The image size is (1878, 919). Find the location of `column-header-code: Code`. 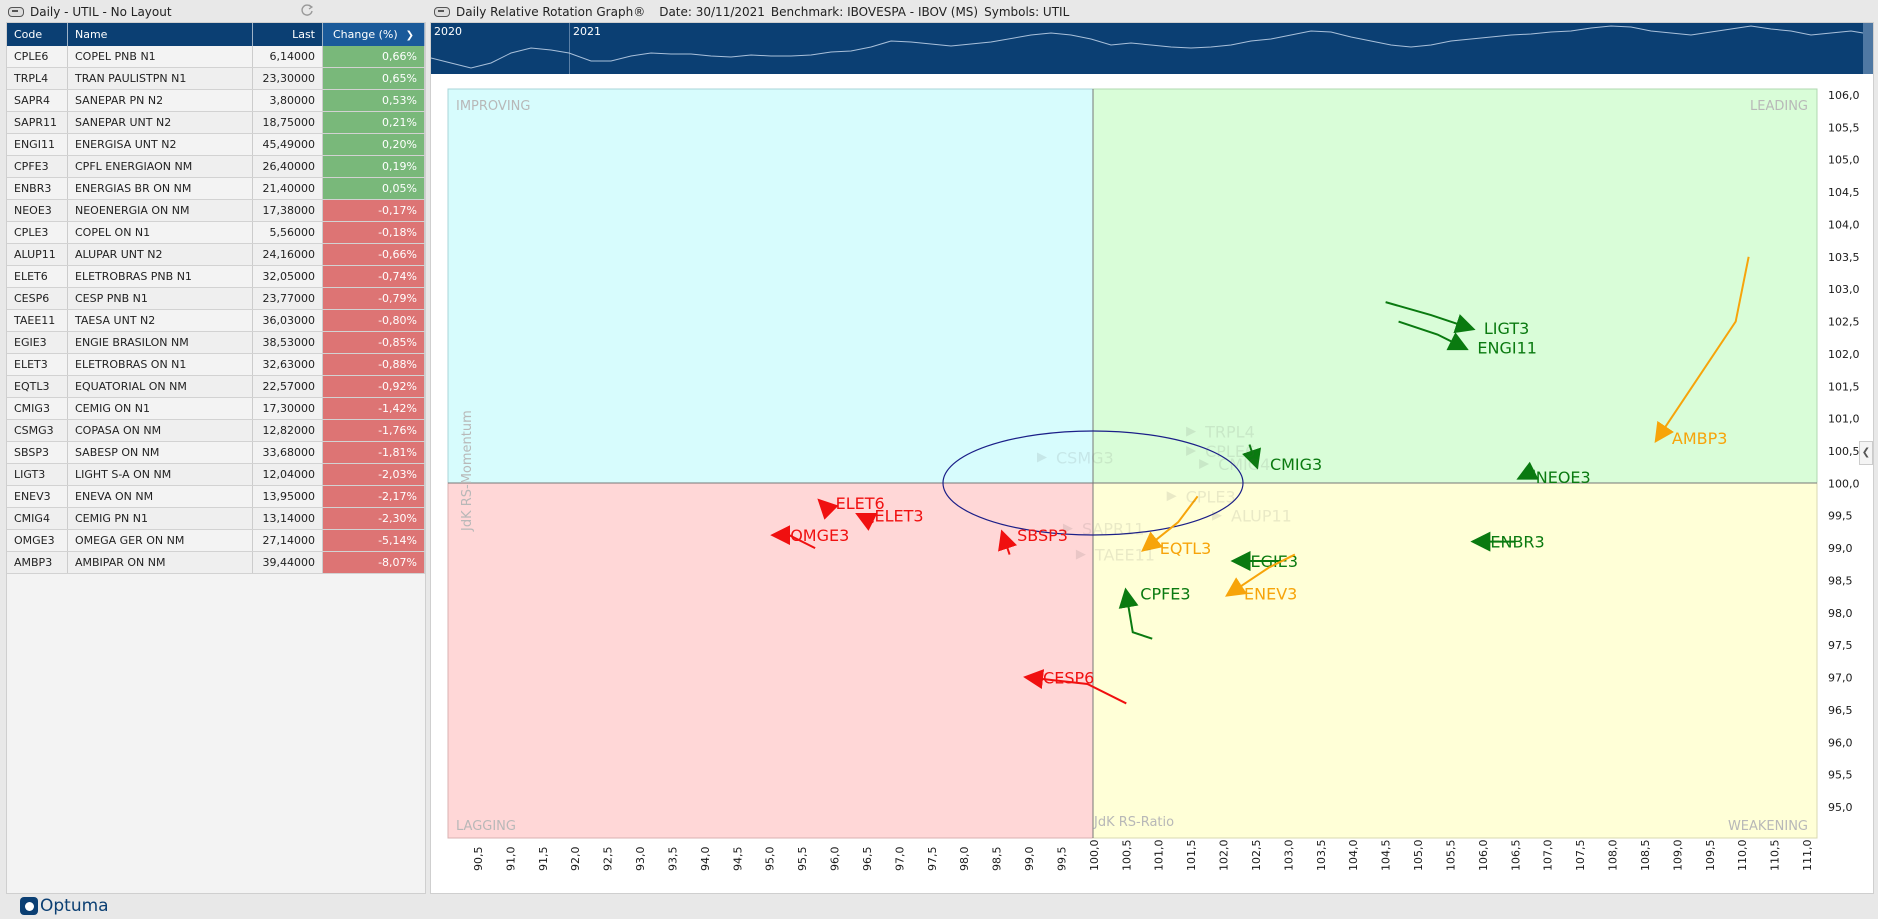

column-header-code: Code is located at coordinates (37, 34).